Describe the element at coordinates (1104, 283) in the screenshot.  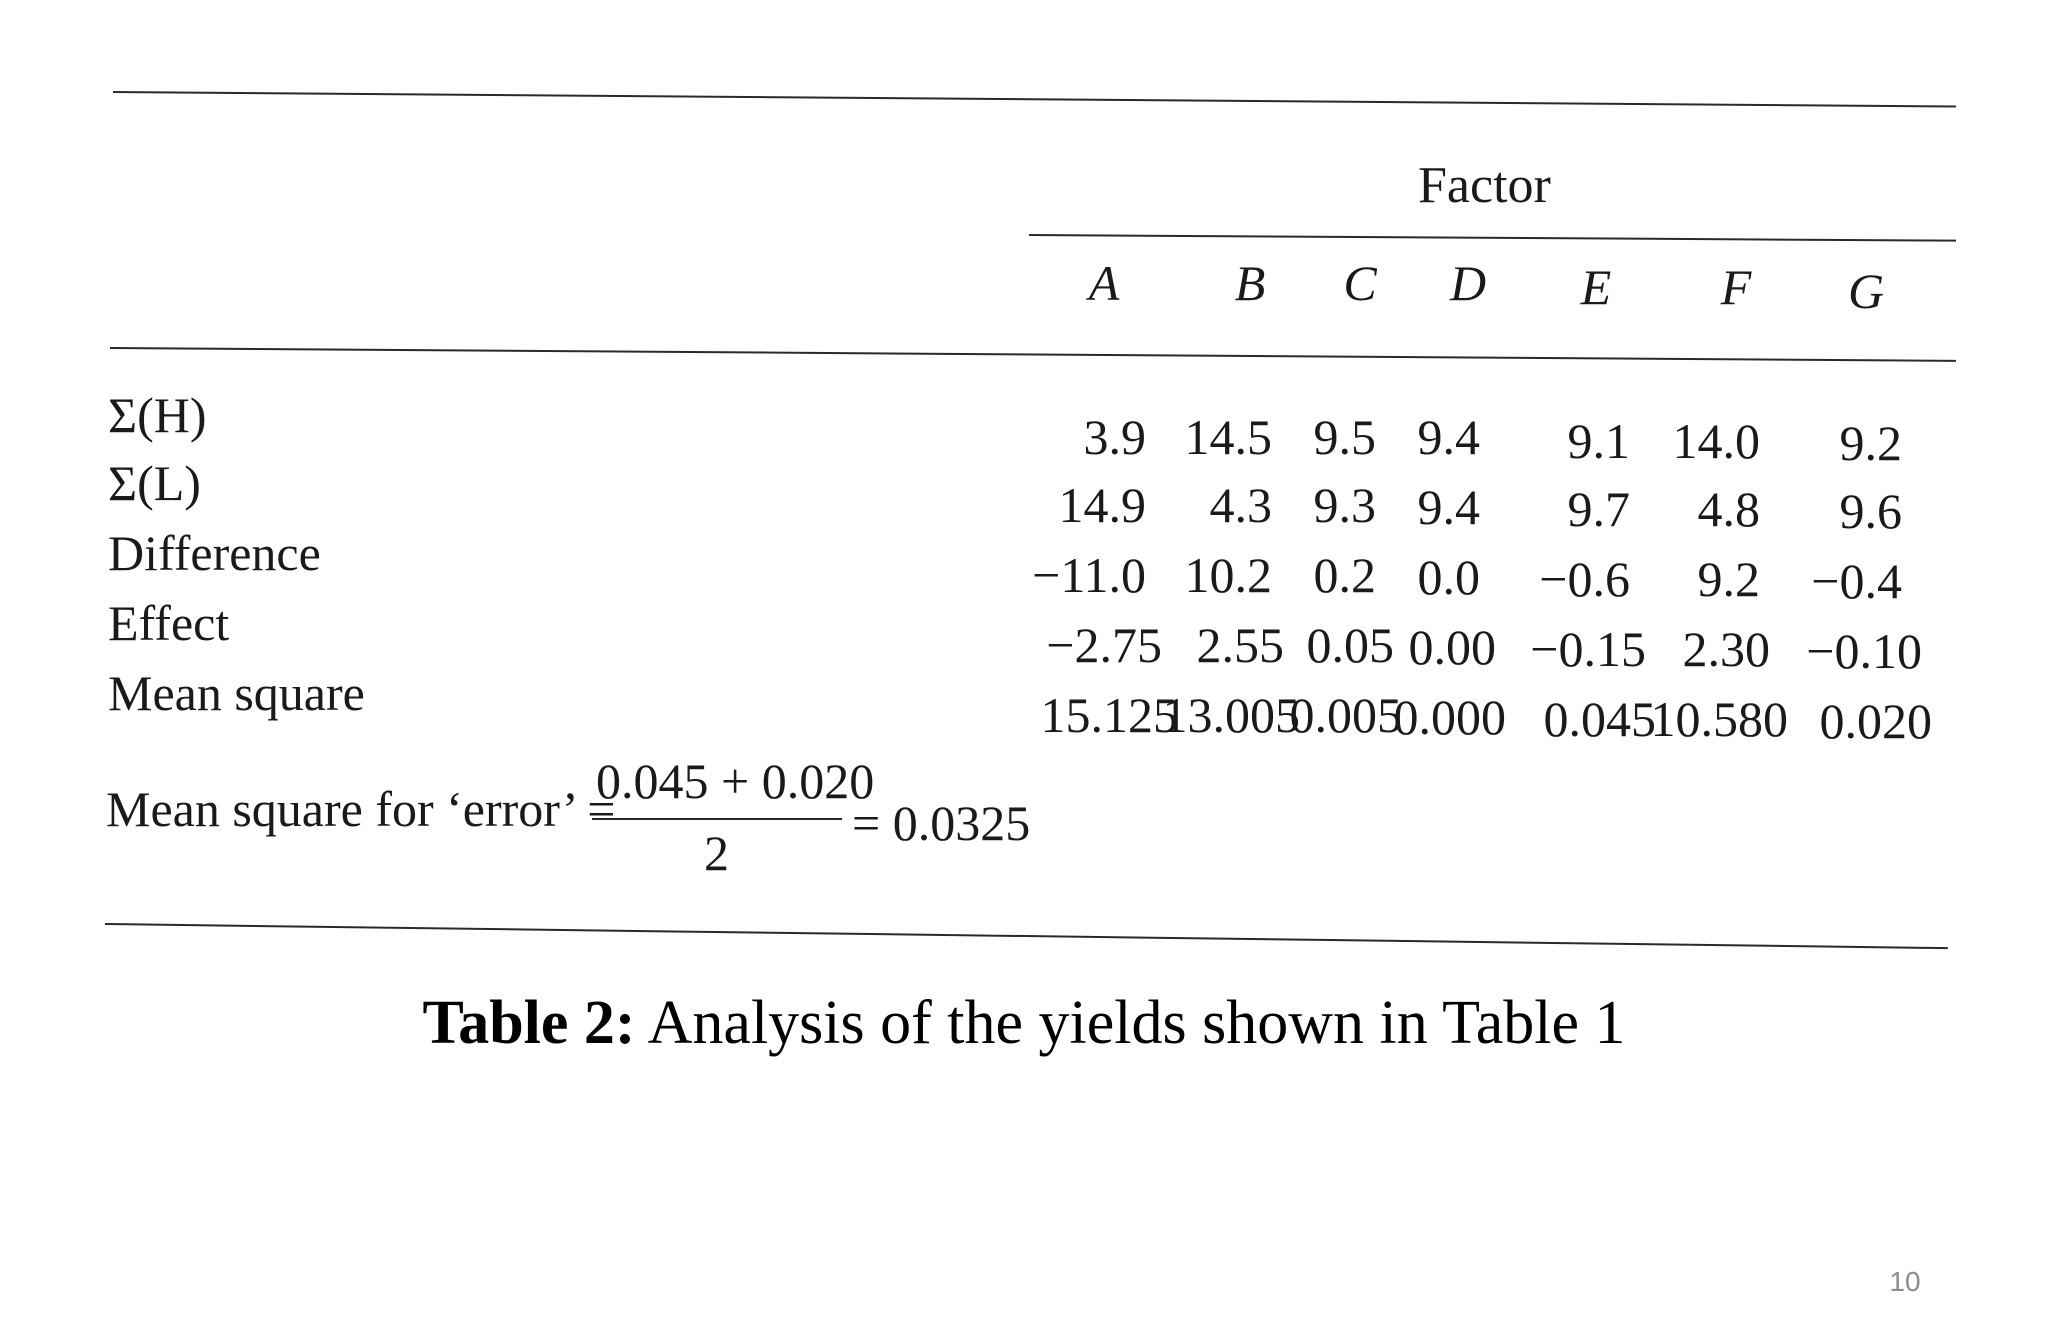
I see `factor-label-a: A` at that location.